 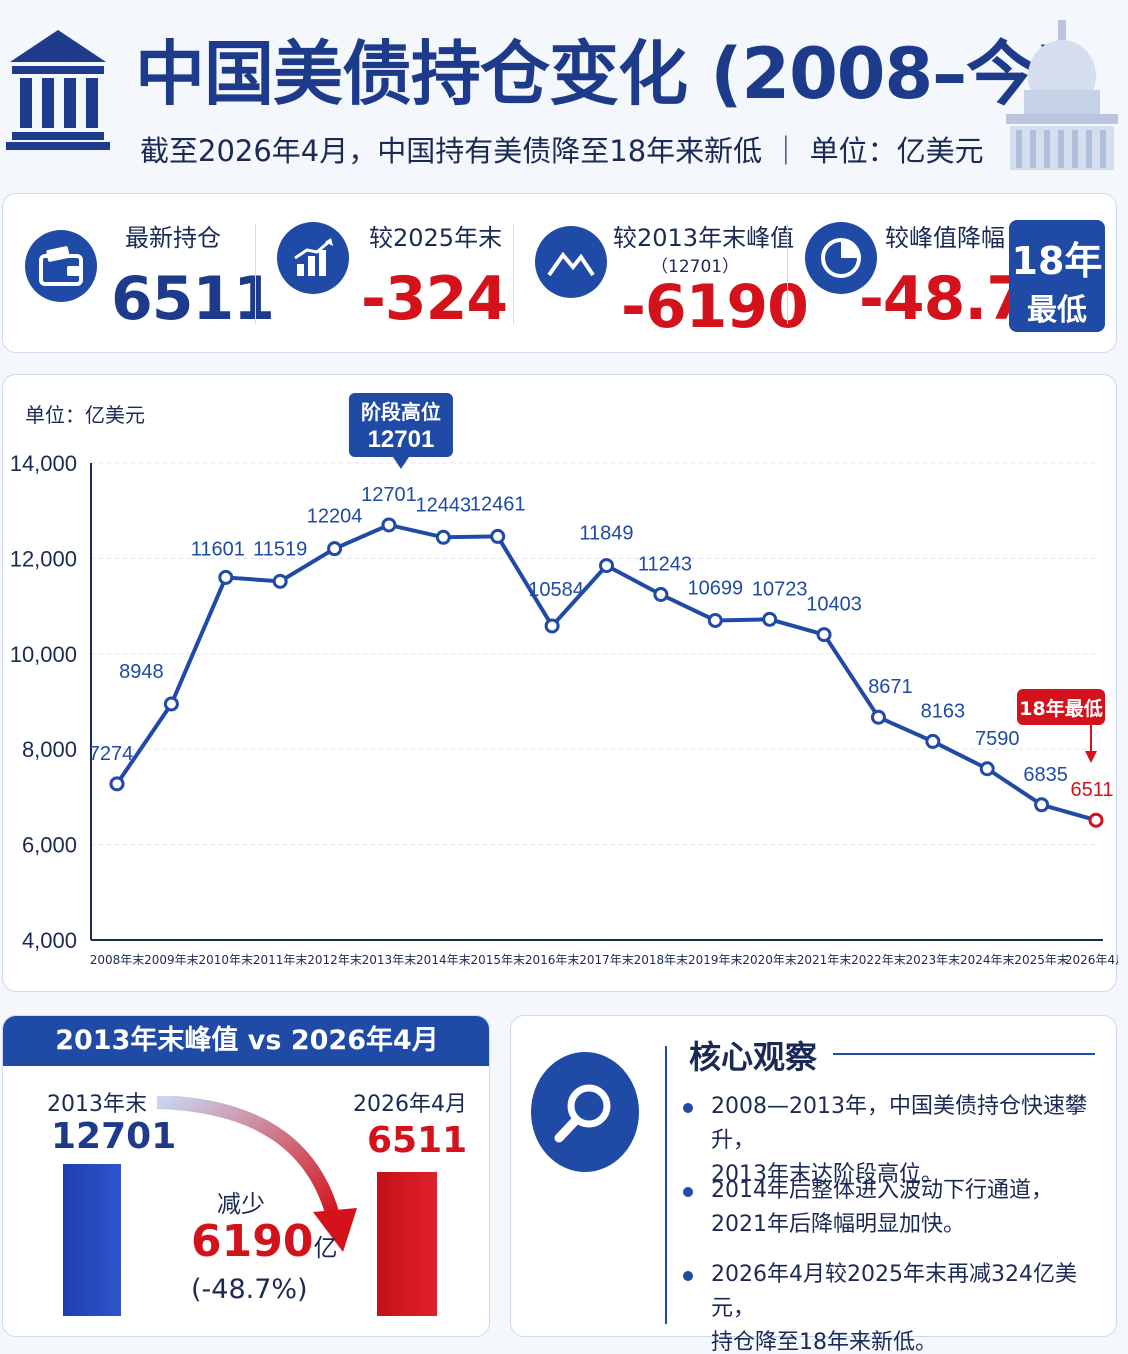 I want to click on data-label: 7274, so click(x=111, y=754).